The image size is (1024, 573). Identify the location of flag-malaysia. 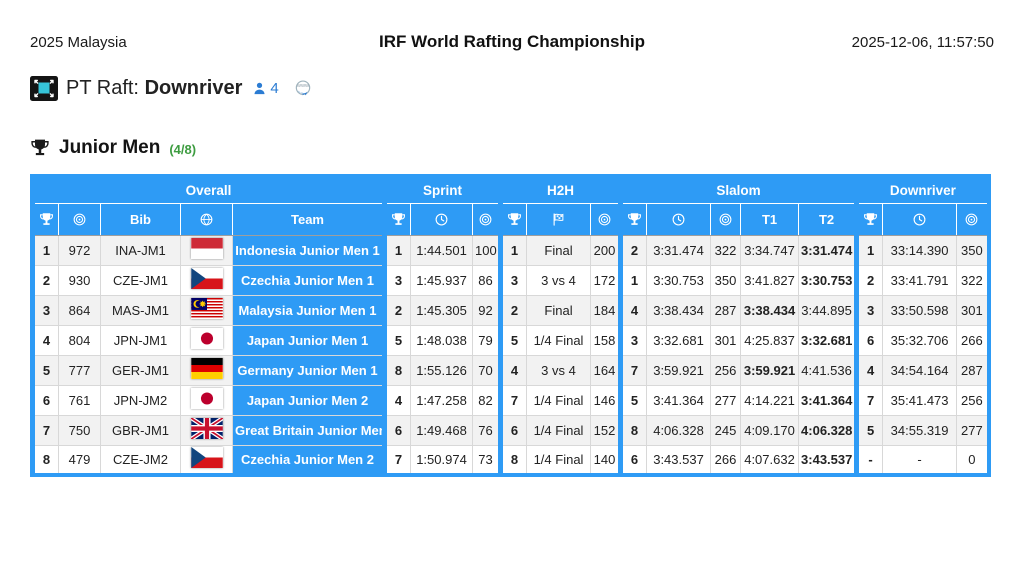
(206, 308).